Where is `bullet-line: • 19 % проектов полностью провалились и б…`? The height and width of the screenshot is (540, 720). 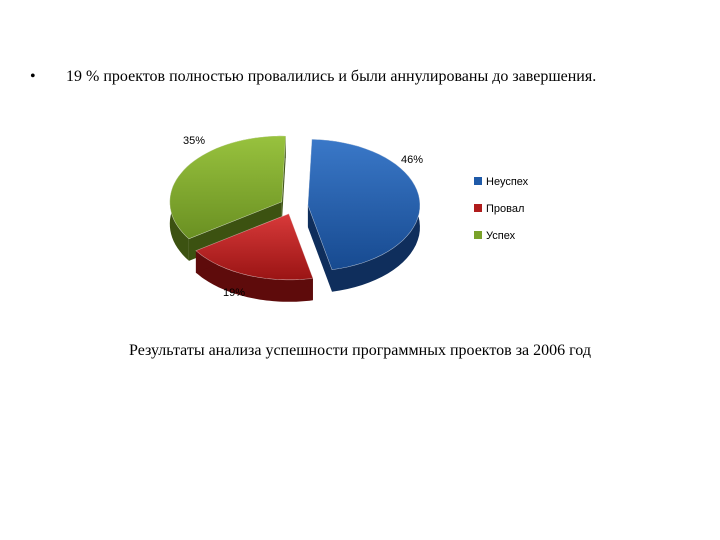 bullet-line: • 19 % проектов полностью провалились и б… is located at coordinates (365, 77).